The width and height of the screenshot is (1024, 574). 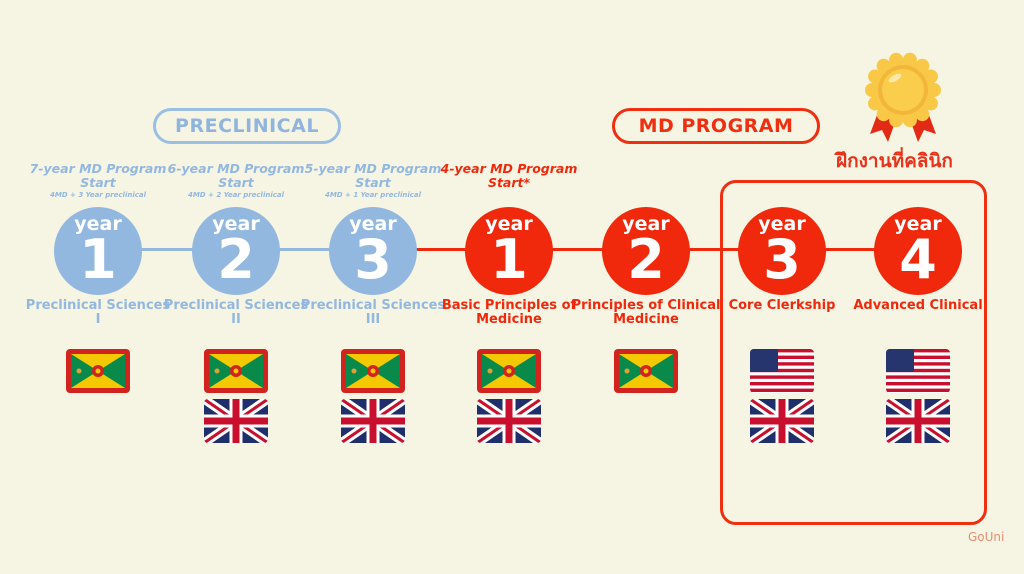 I want to click on program-start-title: 4-year MD Program Start*, so click(x=509, y=175).